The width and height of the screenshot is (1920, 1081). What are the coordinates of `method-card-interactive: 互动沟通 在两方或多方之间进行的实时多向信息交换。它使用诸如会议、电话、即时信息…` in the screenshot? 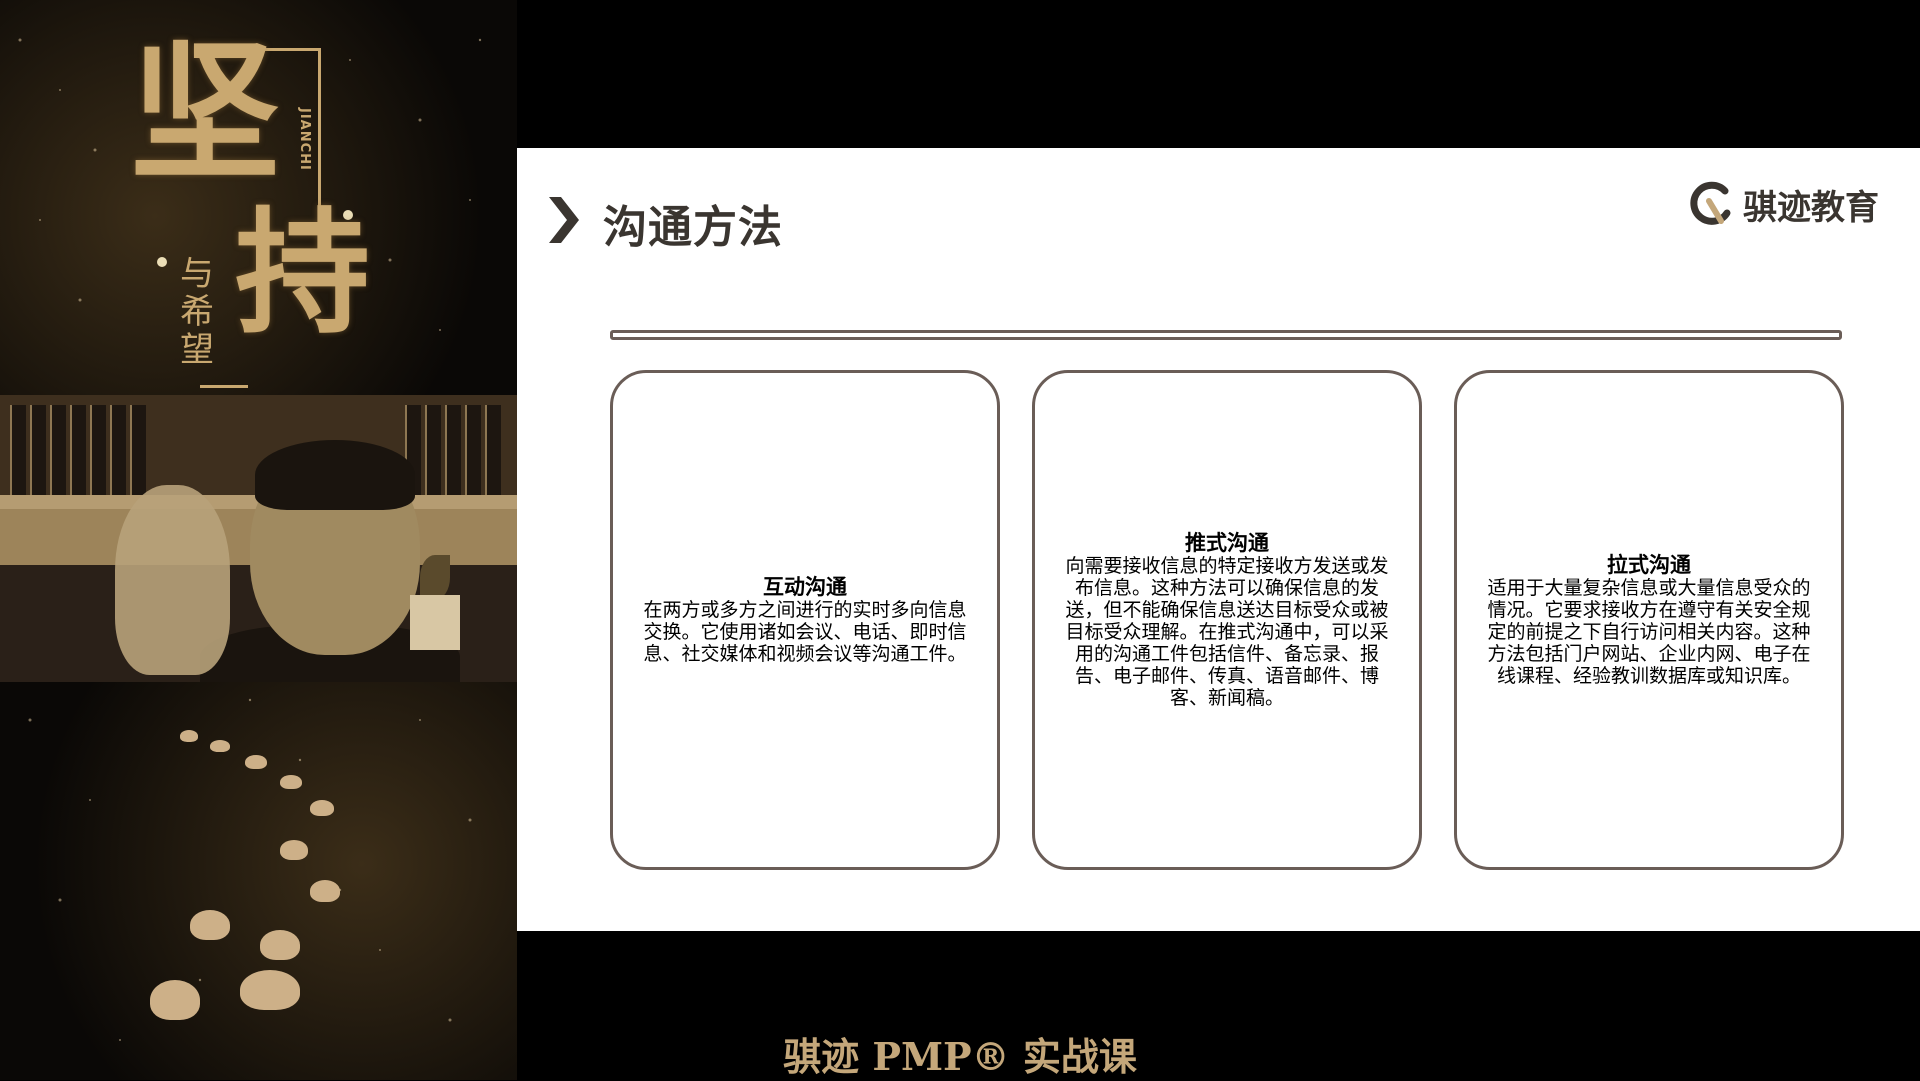 It's located at (805, 620).